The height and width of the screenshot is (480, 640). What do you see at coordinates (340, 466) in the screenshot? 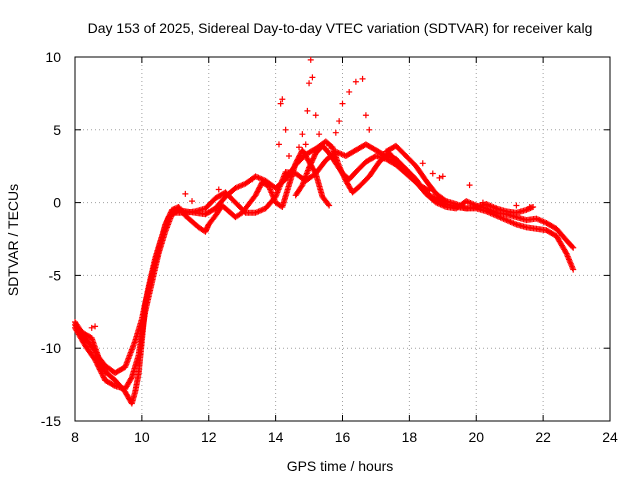
I see `x-axis-label: GPS time / hours` at bounding box center [340, 466].